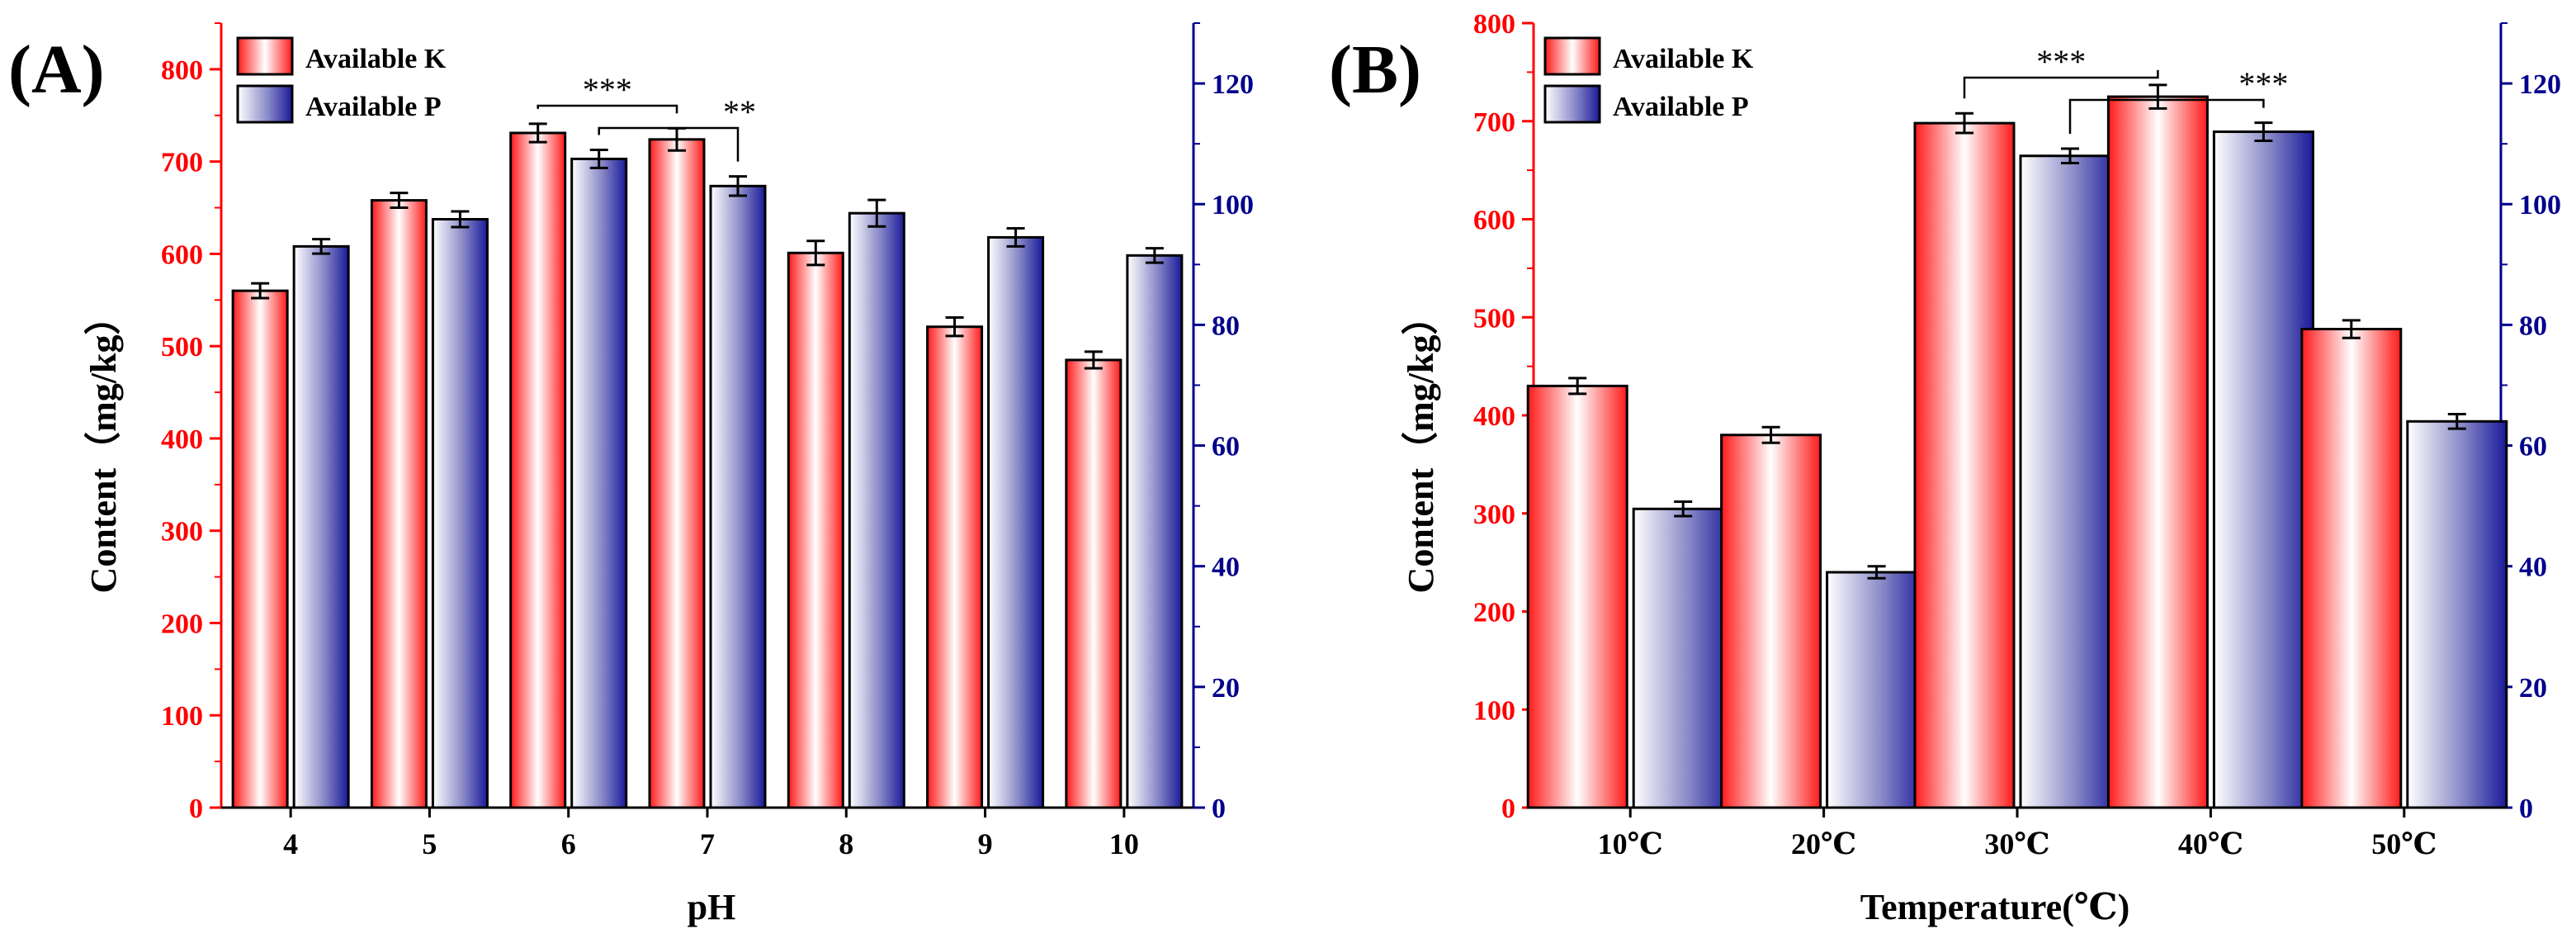  What do you see at coordinates (712, 907) in the screenshot?
I see `x-axis-title: pH` at bounding box center [712, 907].